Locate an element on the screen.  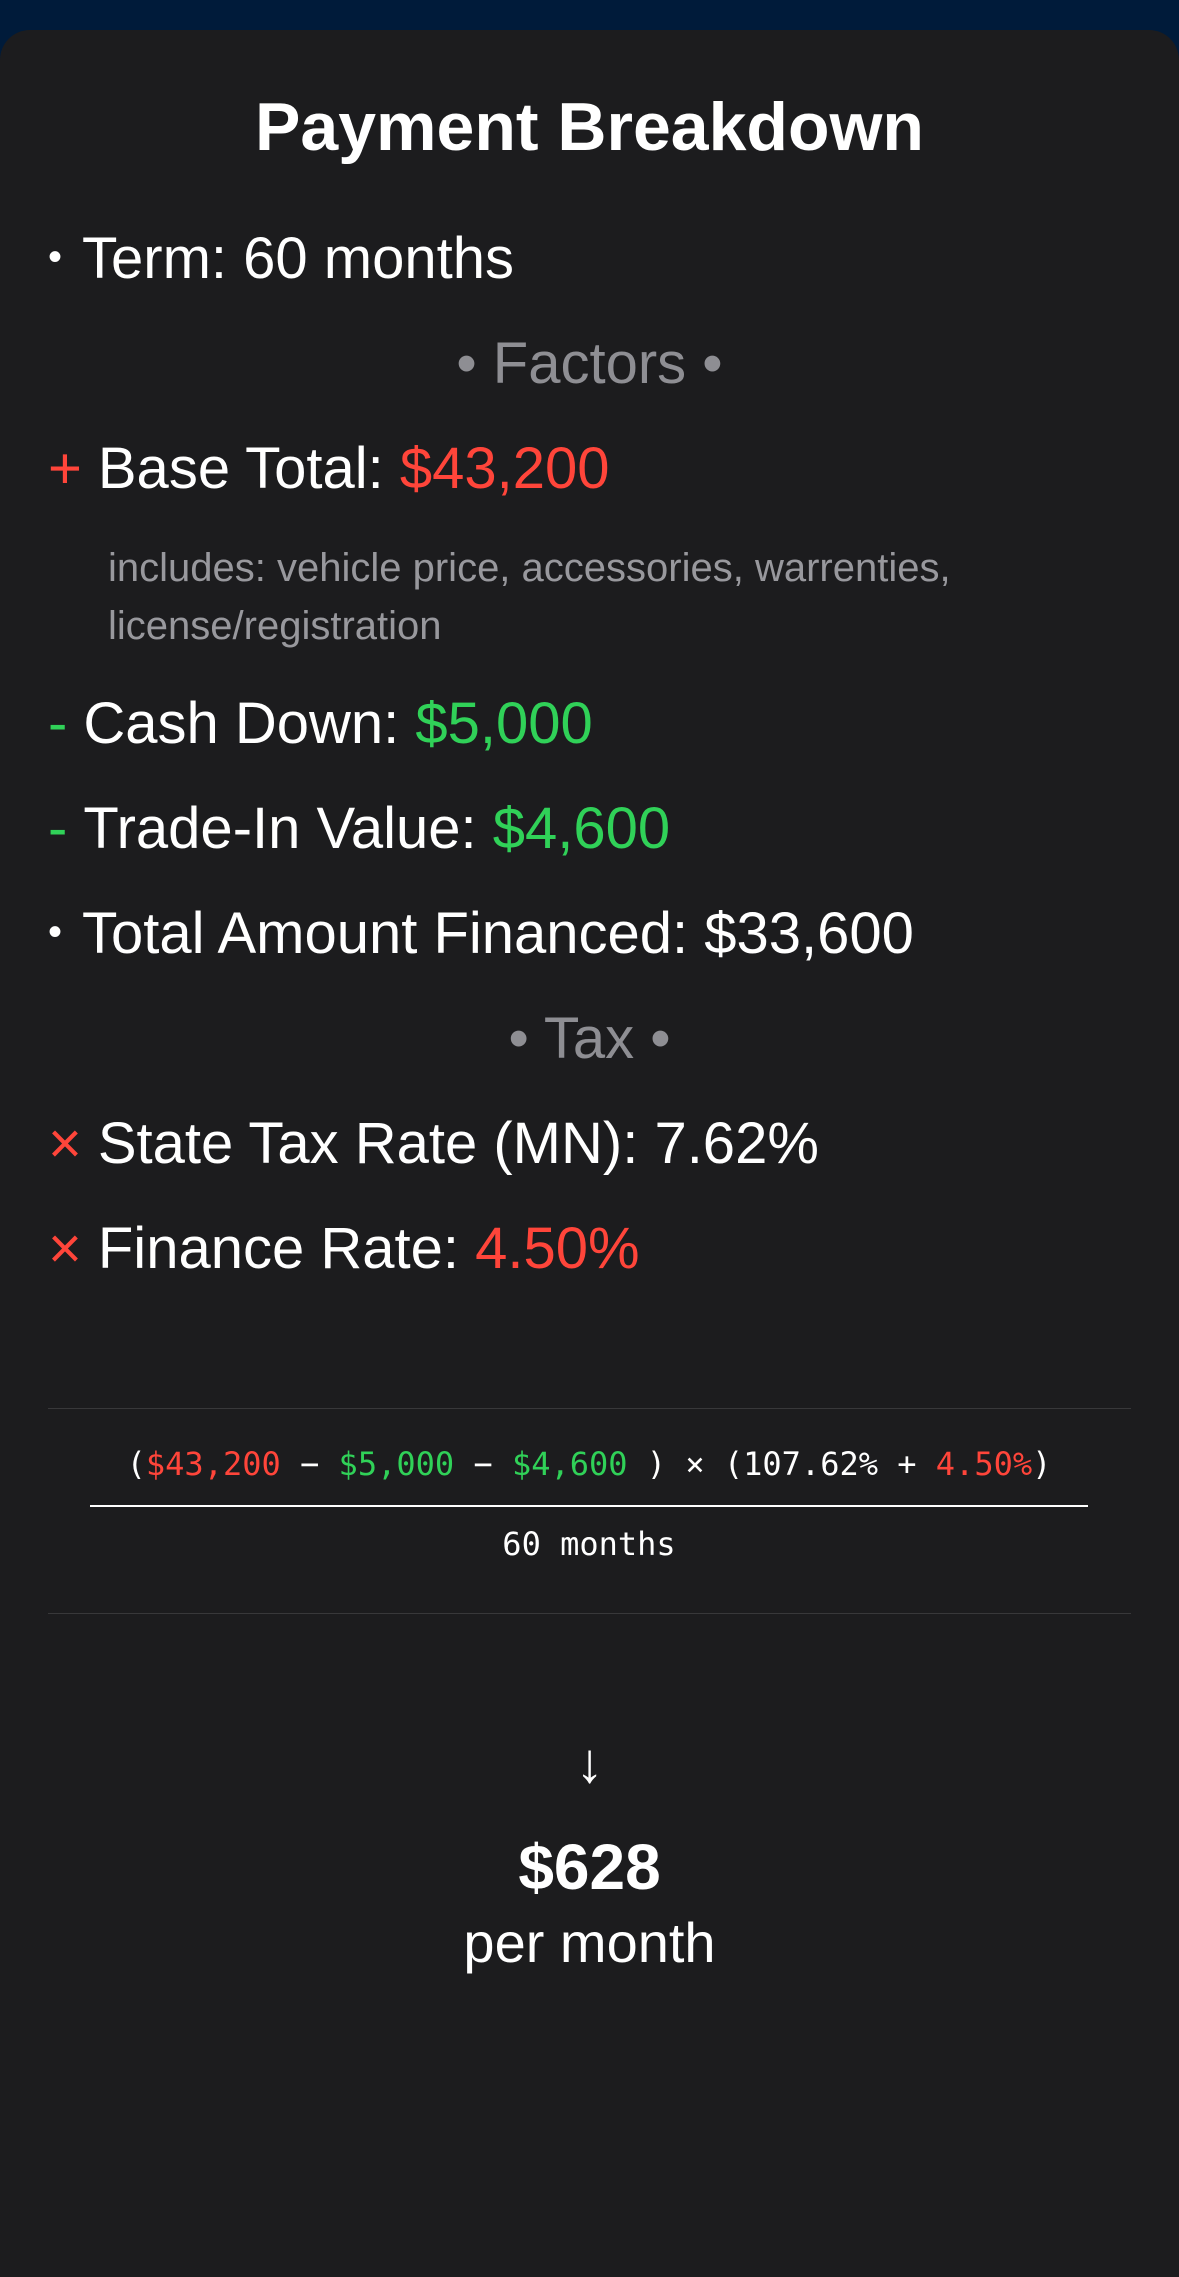
formula-close-paren: ) is located at coordinates (1042, 1464).